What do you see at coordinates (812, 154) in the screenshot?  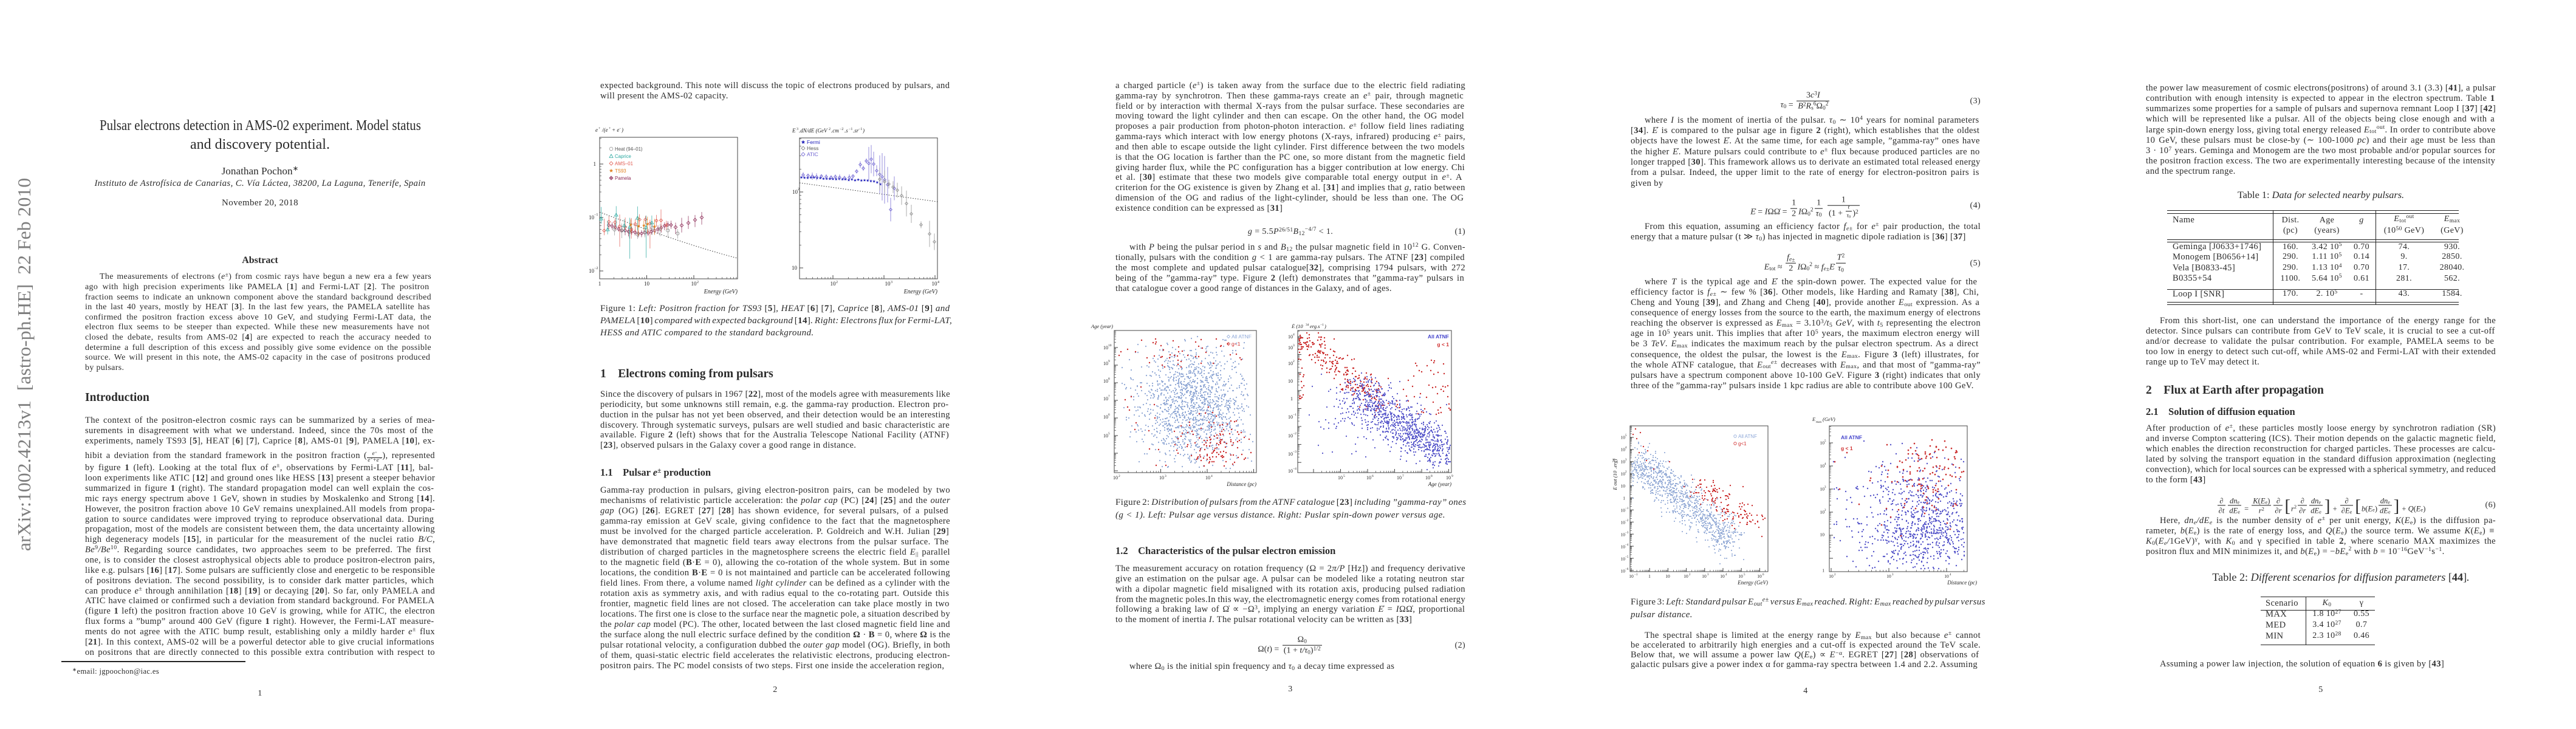 I see `svg-text: ATIC` at bounding box center [812, 154].